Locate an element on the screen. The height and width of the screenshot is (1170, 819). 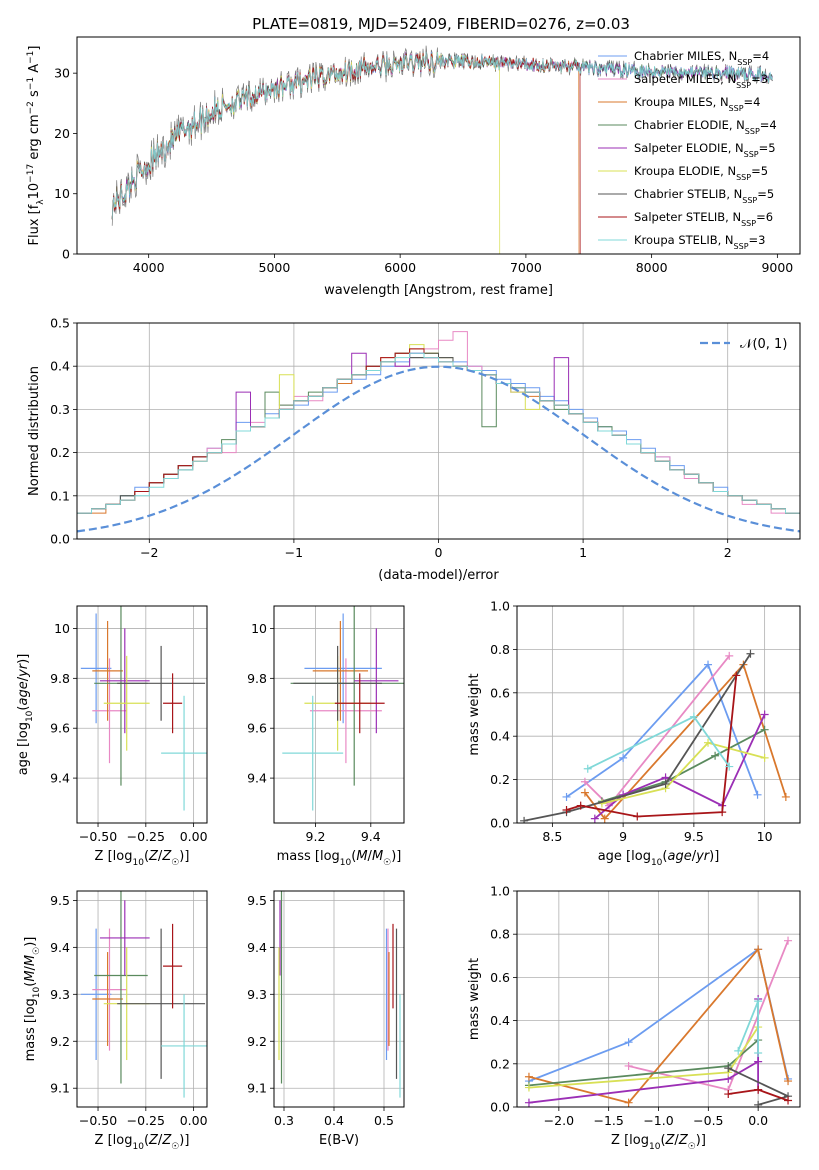
weight_vs_age-xlabel: age [log10(age/yr)] is located at coordinates (659, 858).